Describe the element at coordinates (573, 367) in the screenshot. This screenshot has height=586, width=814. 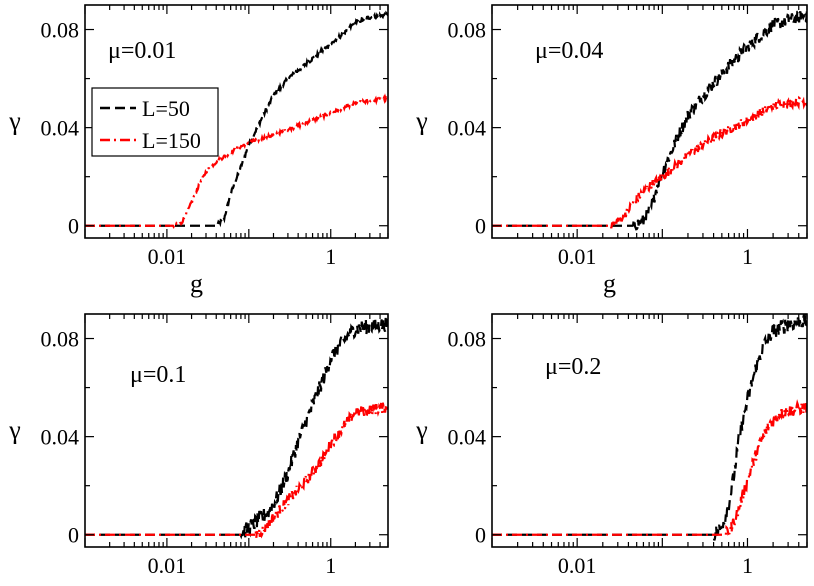
I see `mu-annotation: μ=0.2` at that location.